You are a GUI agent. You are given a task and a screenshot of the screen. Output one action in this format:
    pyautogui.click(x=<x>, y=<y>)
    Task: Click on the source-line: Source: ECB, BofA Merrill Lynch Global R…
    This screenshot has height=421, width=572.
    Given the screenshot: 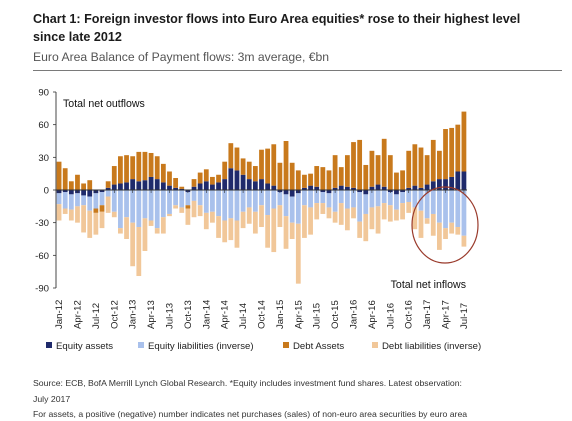 What is the action you would take?
    pyautogui.click(x=247, y=383)
    